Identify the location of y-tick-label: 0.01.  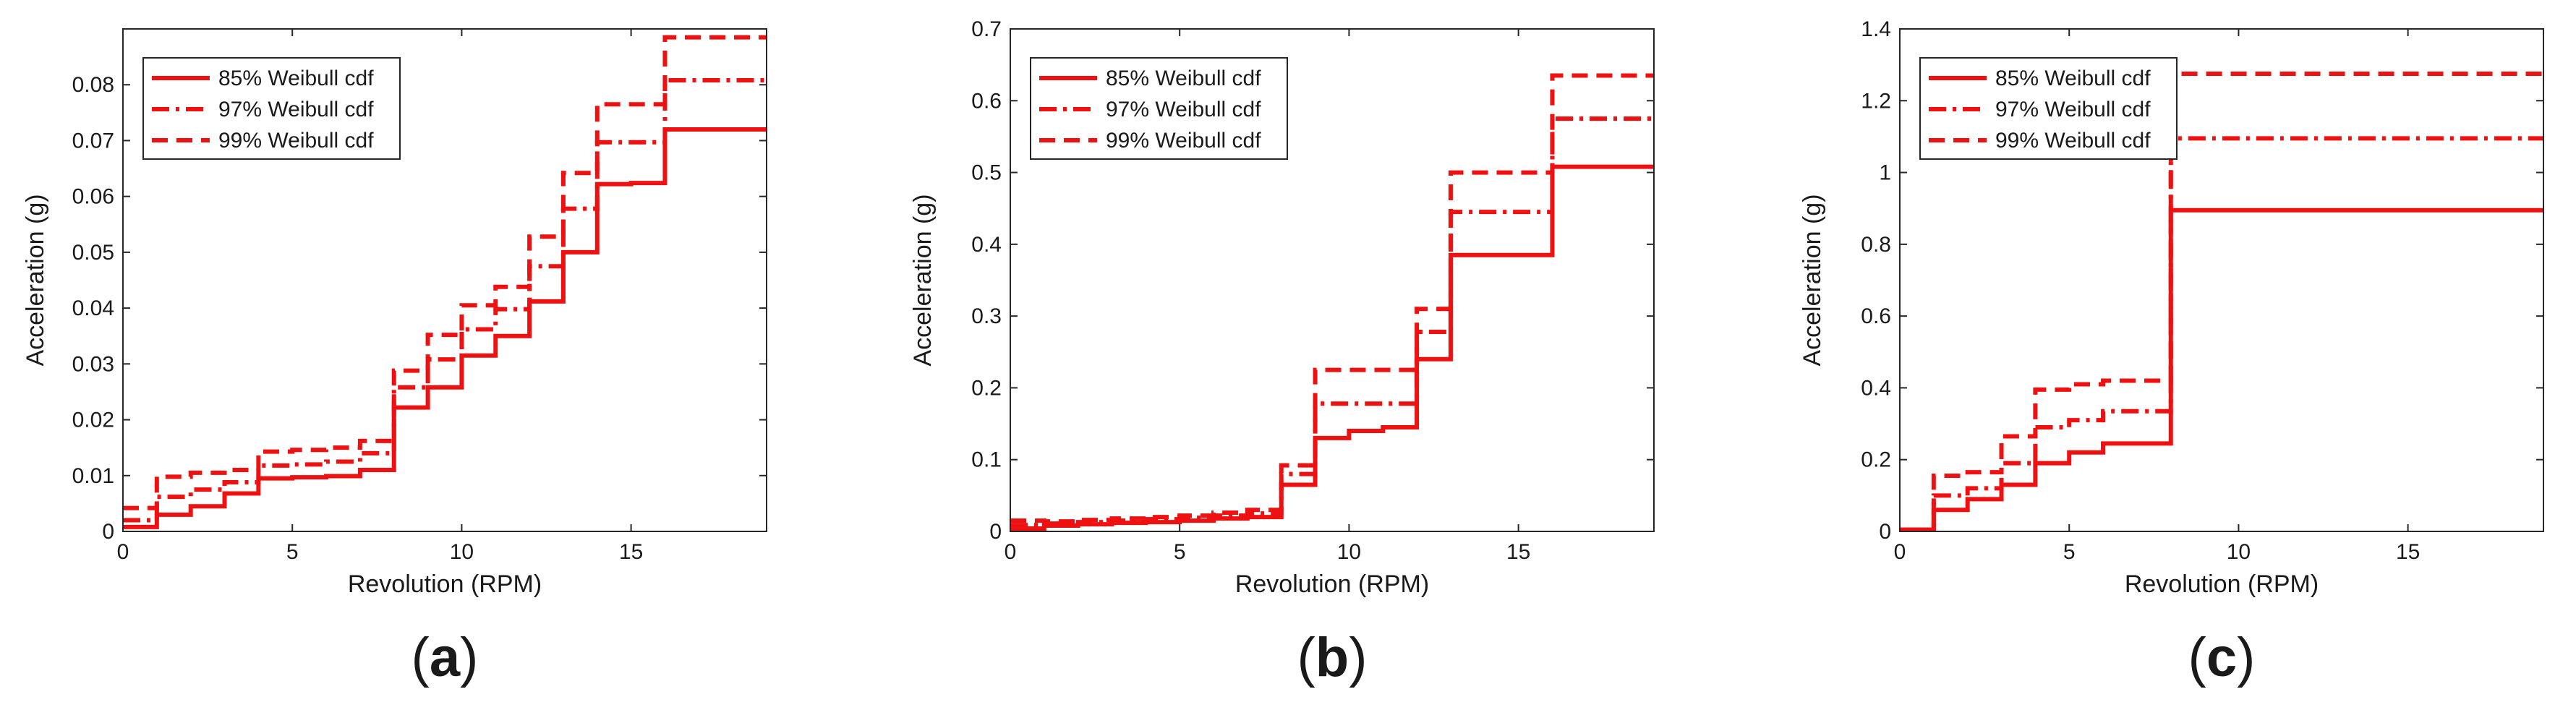
(93, 476).